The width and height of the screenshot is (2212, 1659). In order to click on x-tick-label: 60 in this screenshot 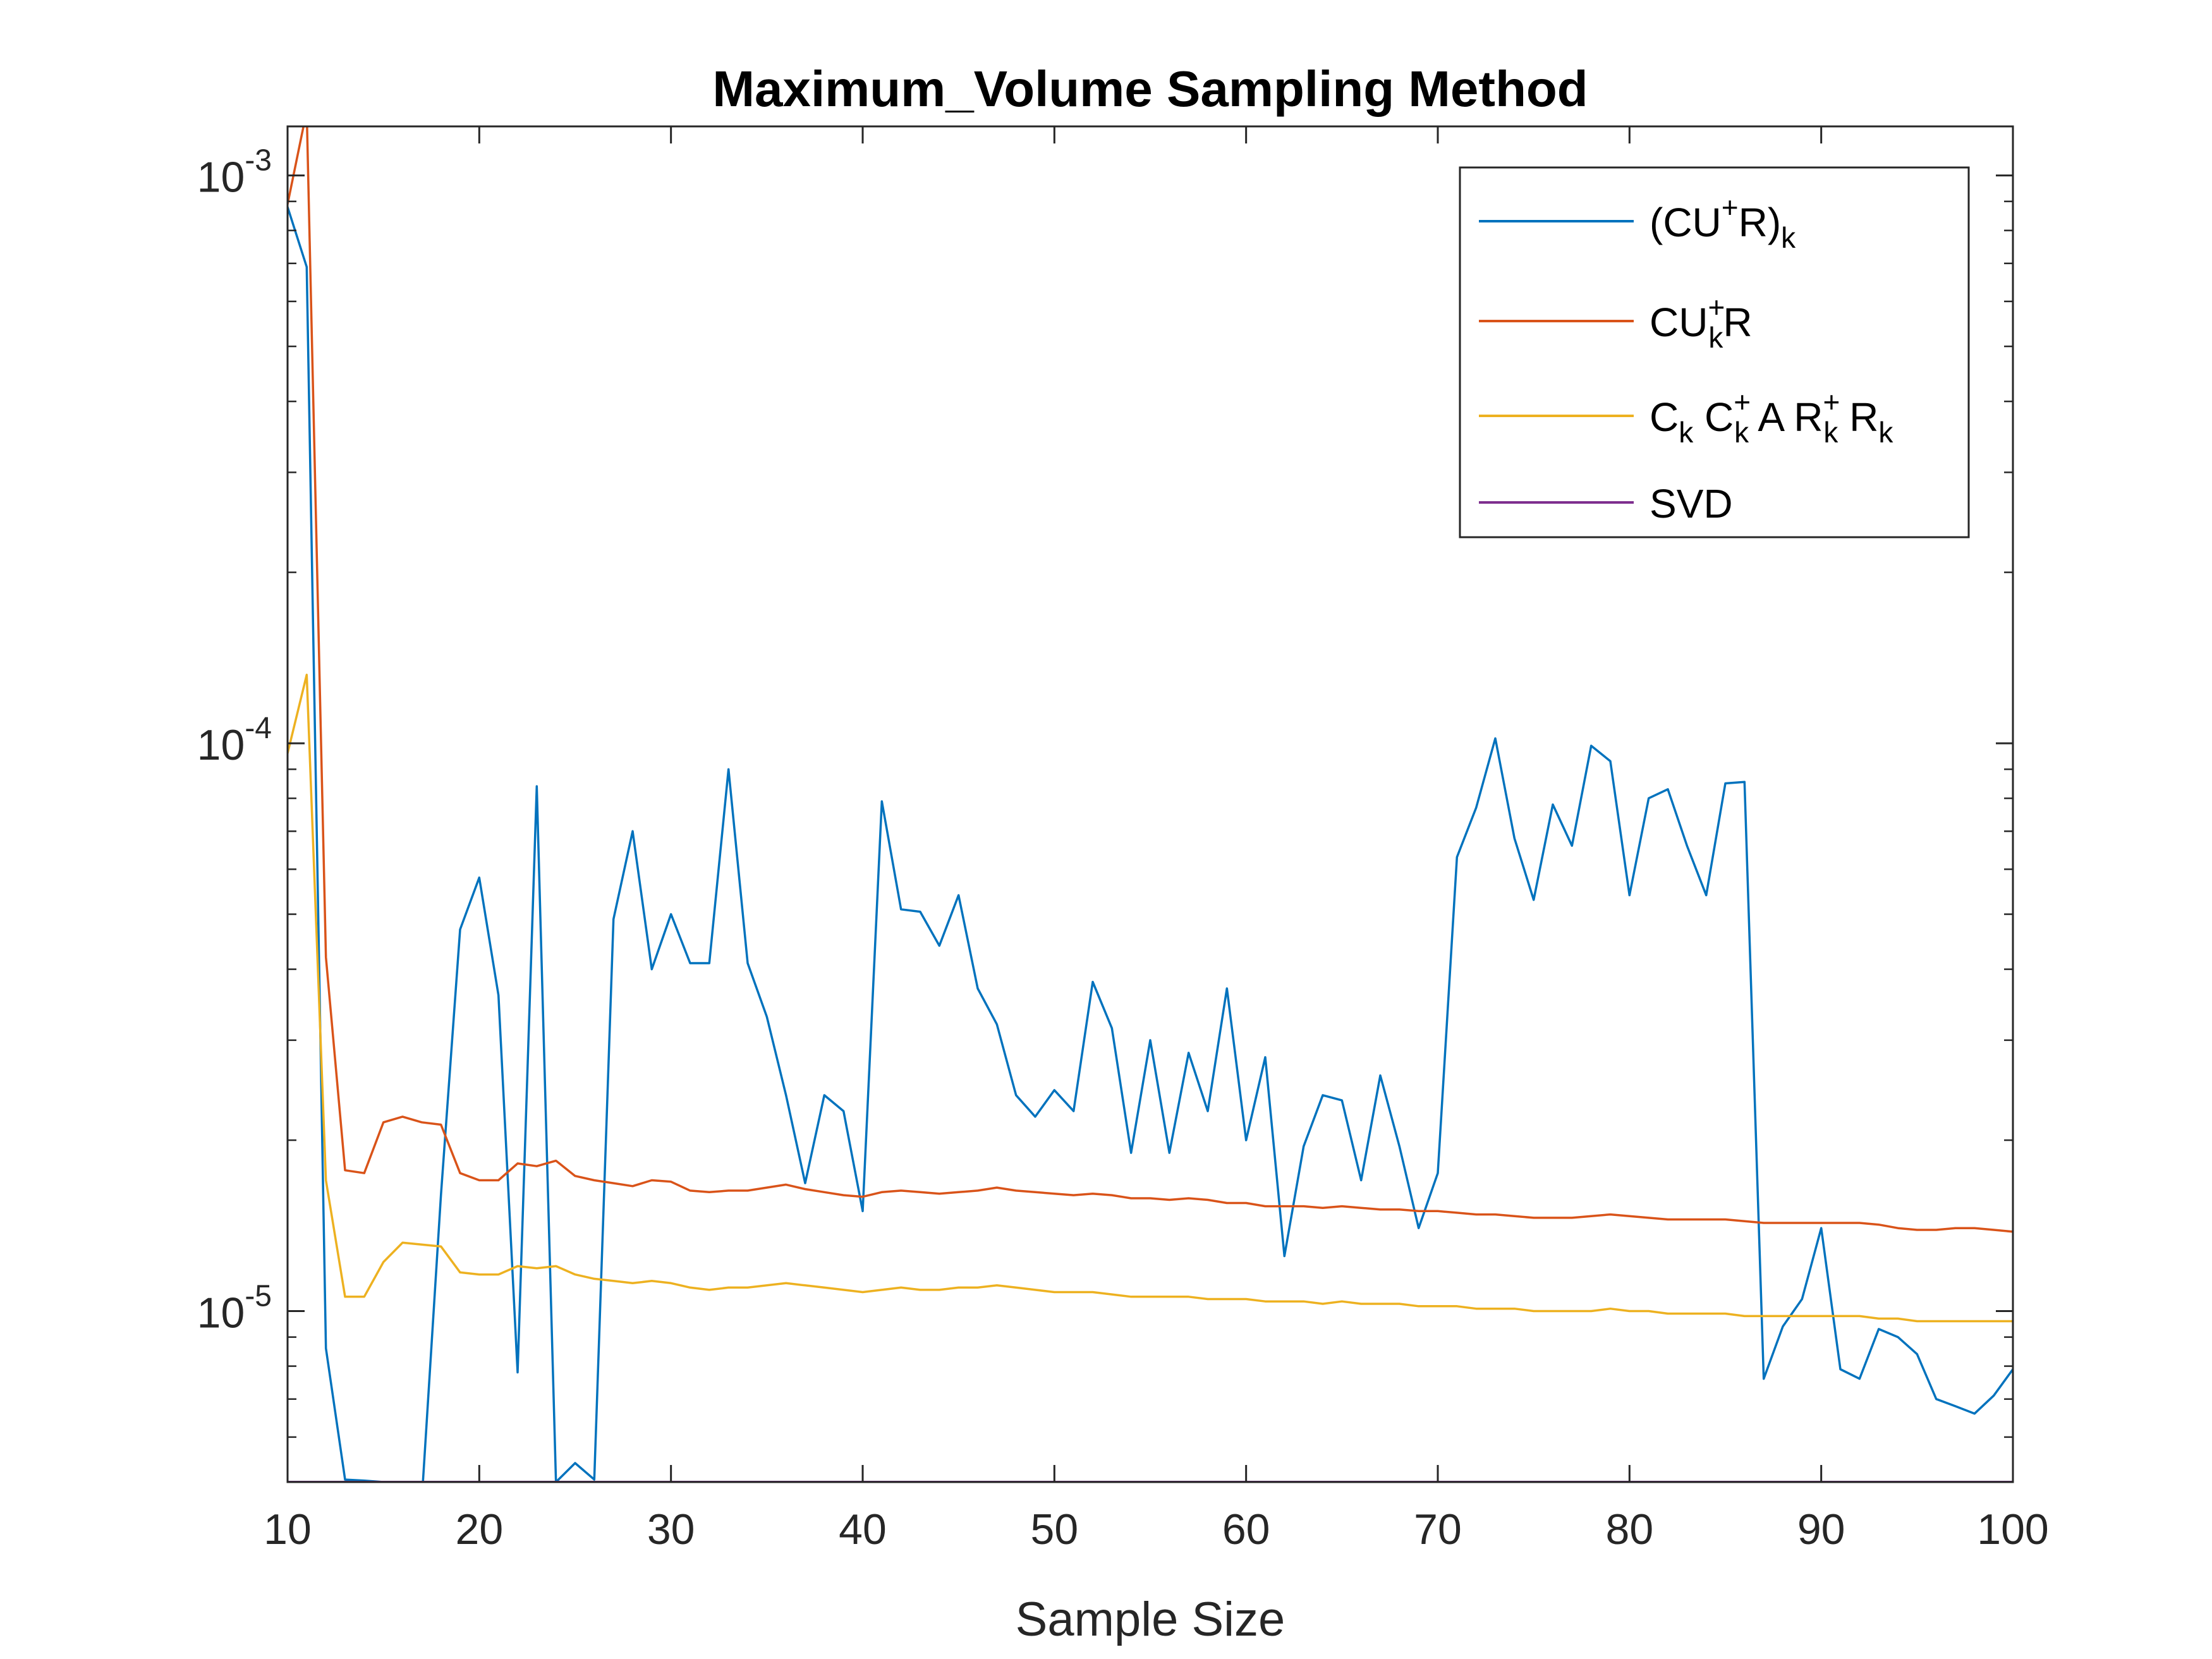, I will do `click(1246, 1529)`.